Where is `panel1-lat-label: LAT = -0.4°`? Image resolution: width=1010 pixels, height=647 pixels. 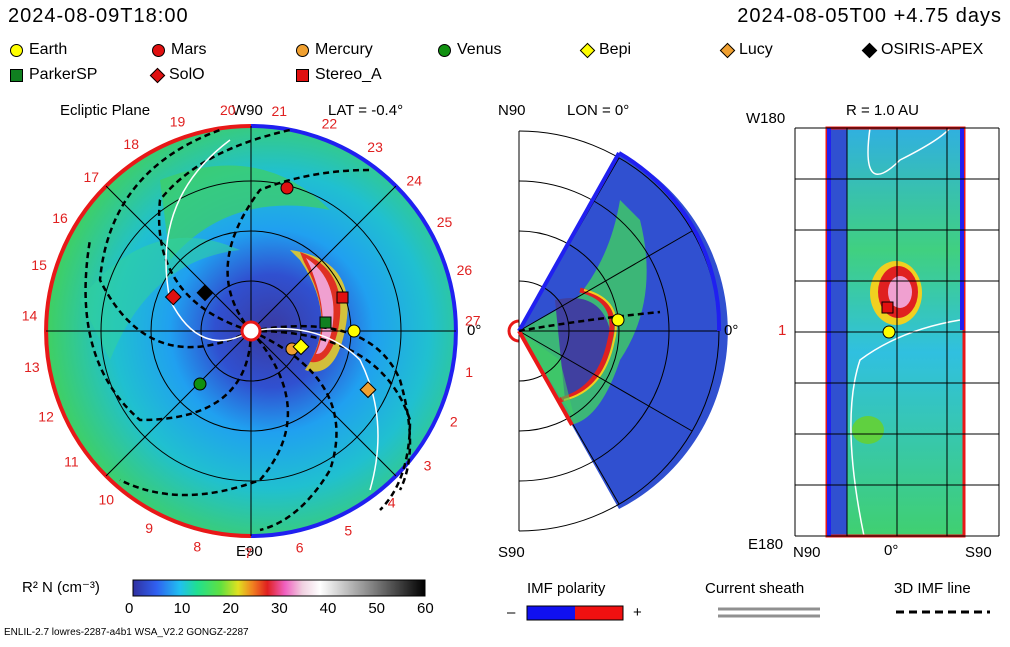
panel1-lat-label: LAT = -0.4° is located at coordinates (366, 110).